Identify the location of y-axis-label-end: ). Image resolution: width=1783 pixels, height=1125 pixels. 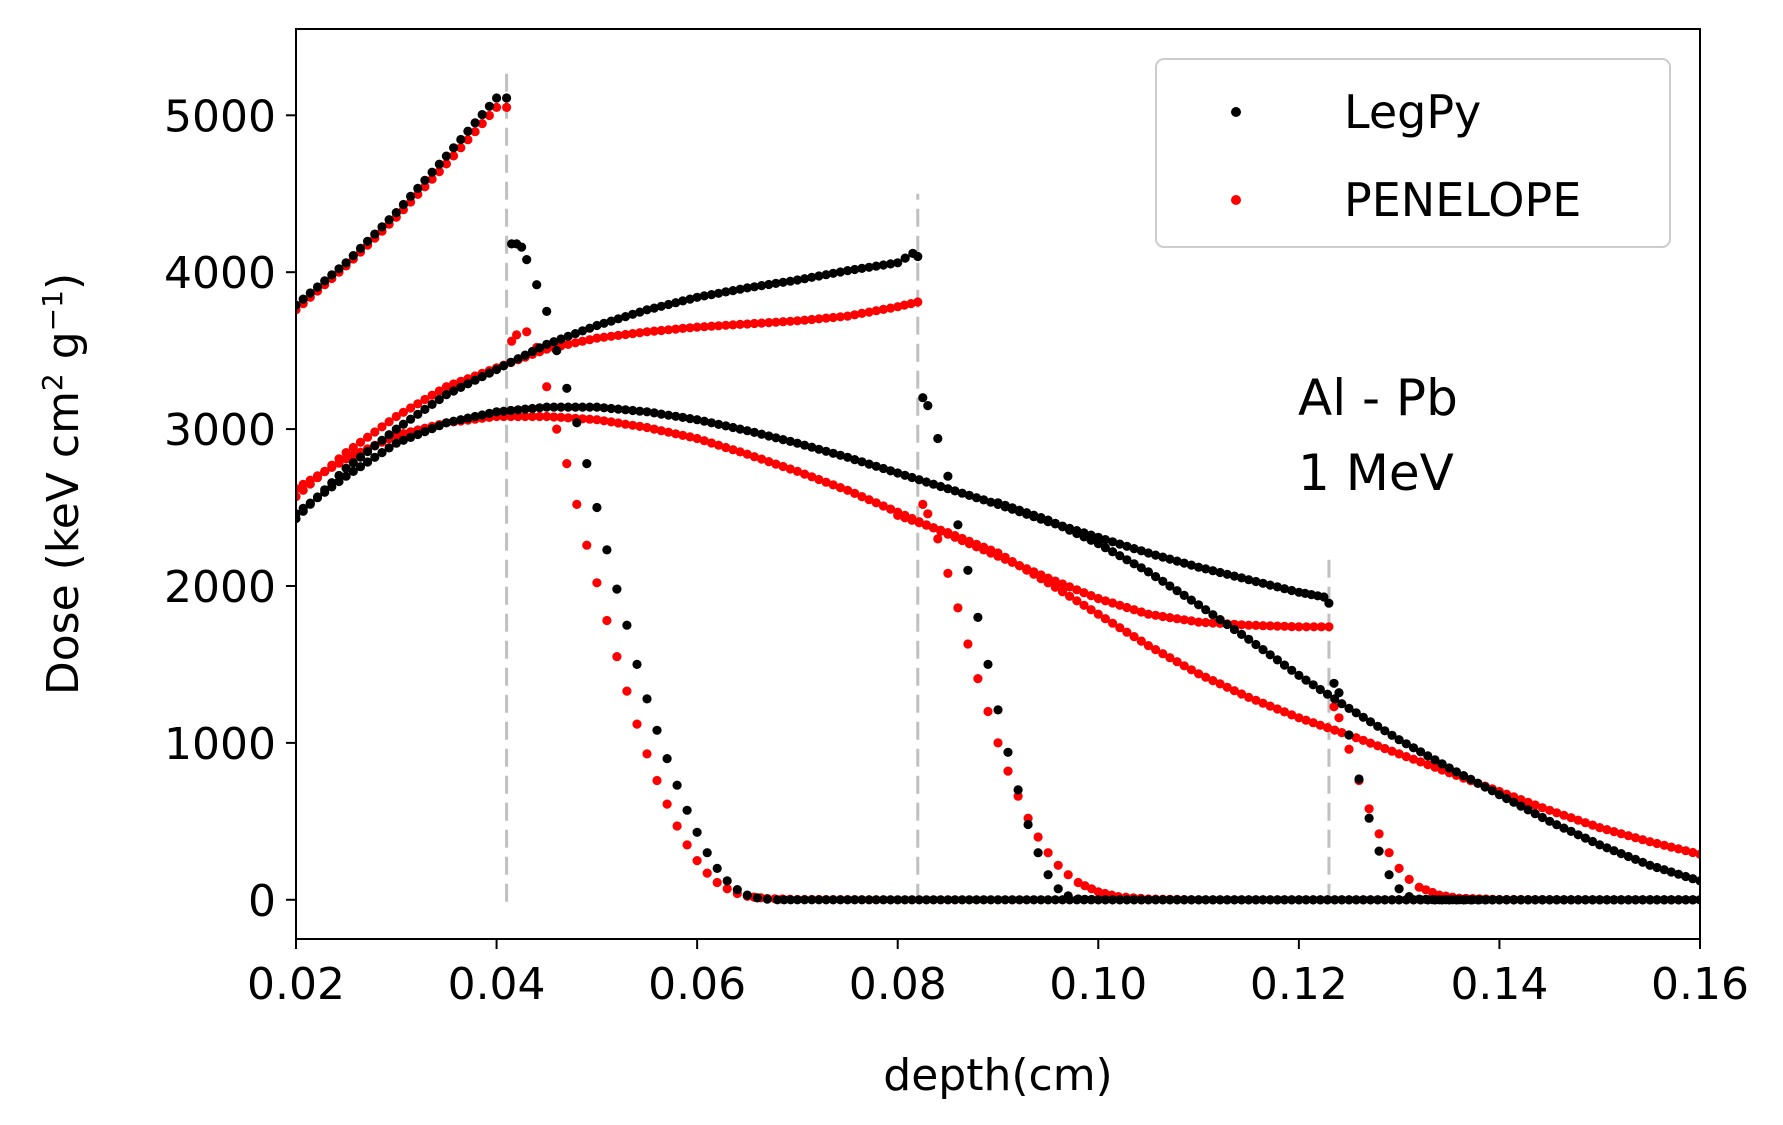
(63, 281).